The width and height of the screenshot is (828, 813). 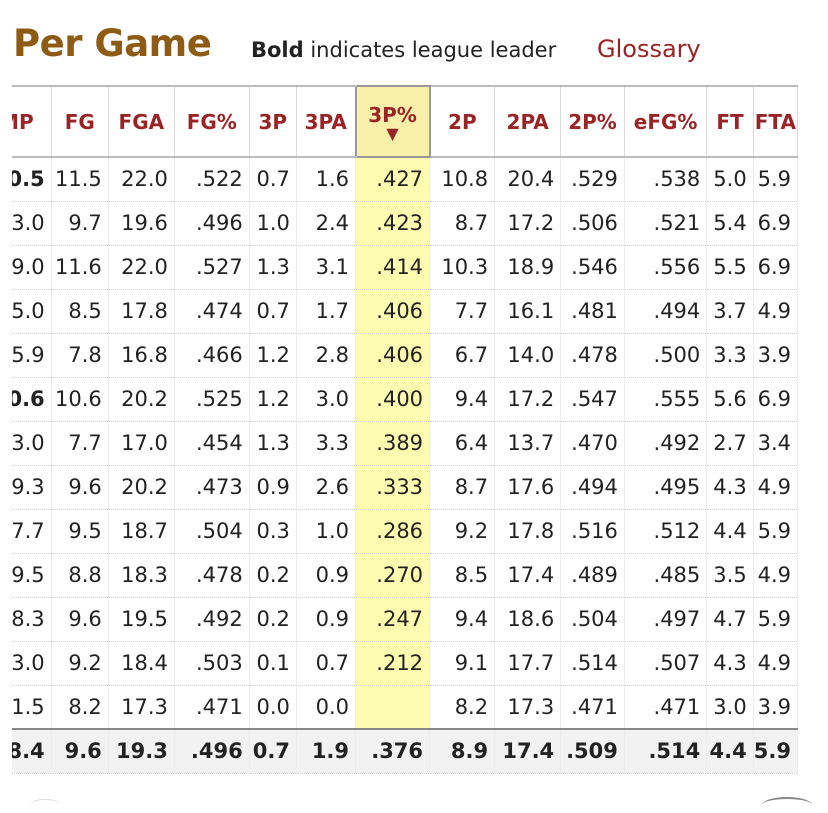 I want to click on cell-3p-pct: .400, so click(x=393, y=399).